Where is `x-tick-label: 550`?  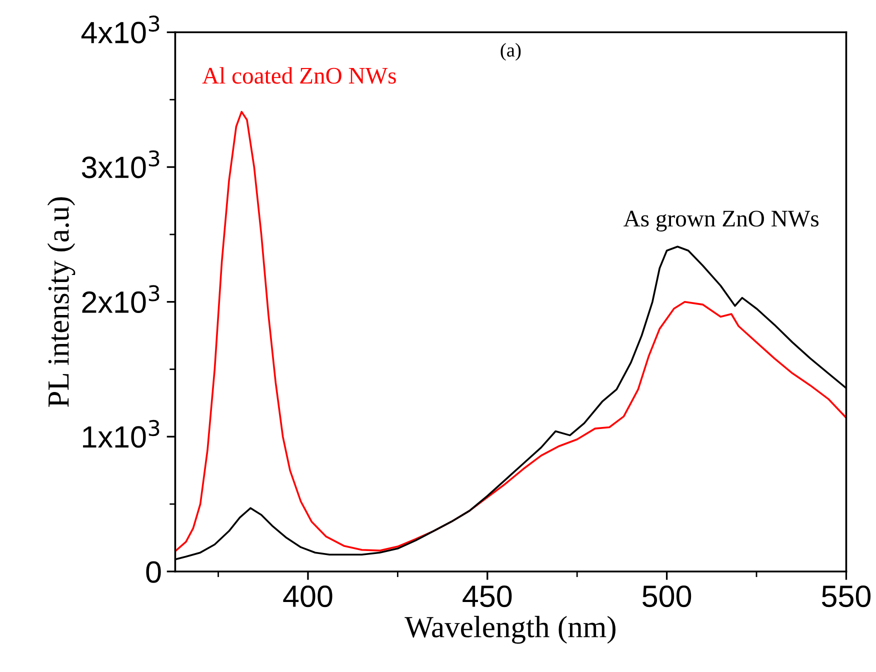 x-tick-label: 550 is located at coordinates (846, 596).